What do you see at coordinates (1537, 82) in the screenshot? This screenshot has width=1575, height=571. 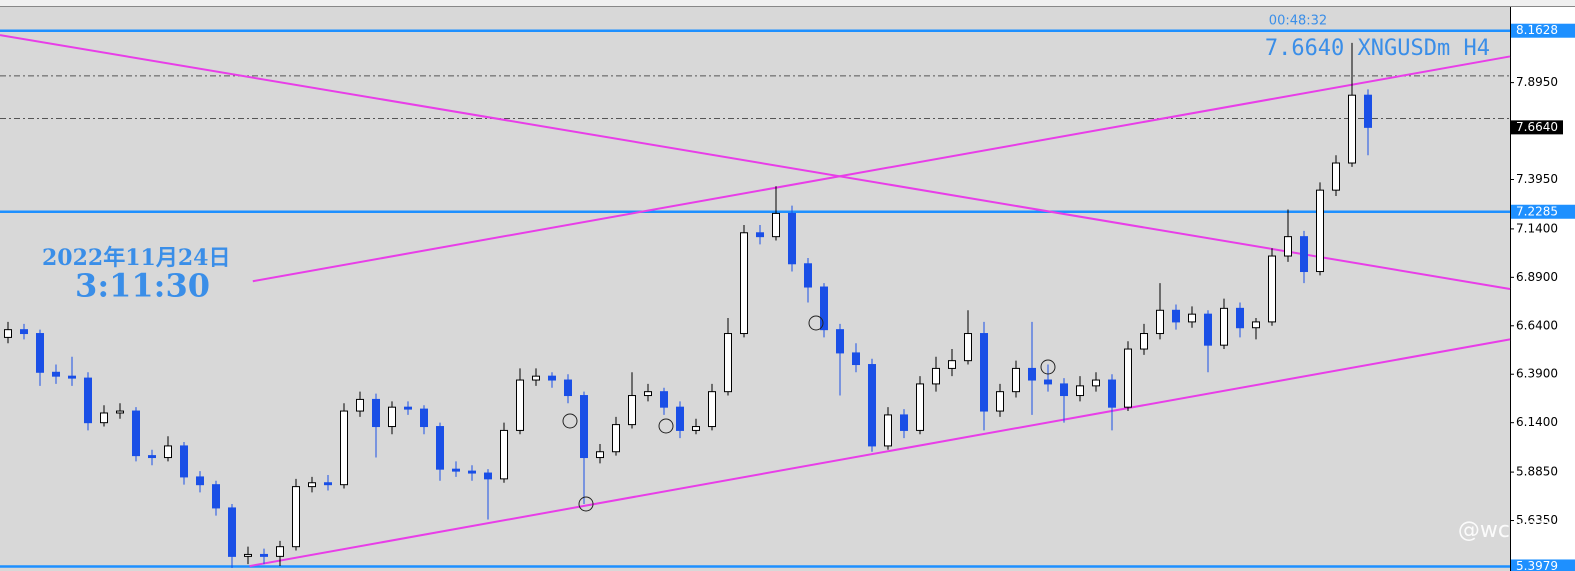 I see `y-tick-label: 7.8950` at bounding box center [1537, 82].